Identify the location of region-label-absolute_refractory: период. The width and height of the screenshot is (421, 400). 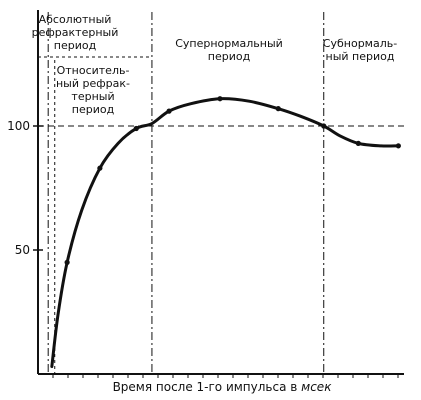
(75, 45).